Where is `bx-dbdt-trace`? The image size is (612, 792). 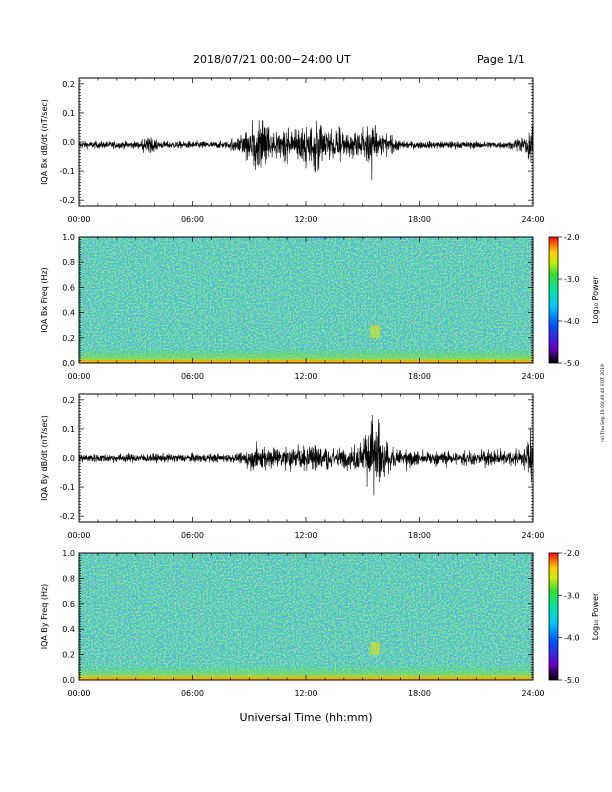
bx-dbdt-trace is located at coordinates (306, 150).